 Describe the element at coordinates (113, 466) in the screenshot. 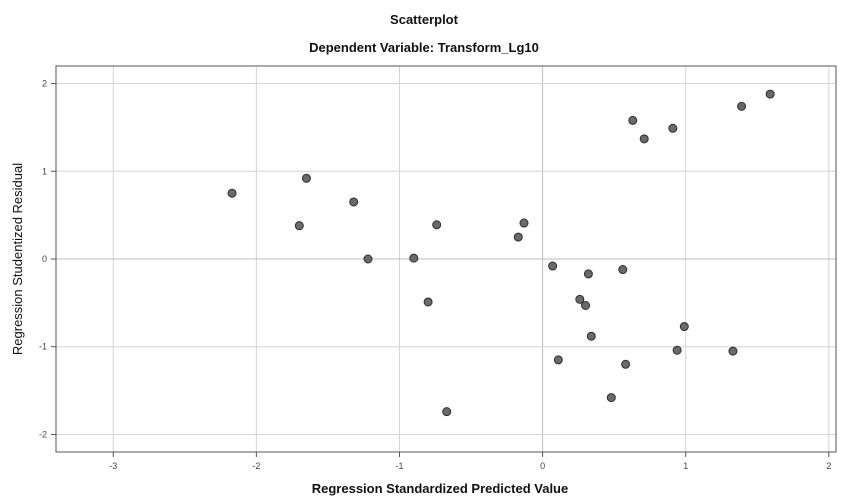

I see `x-tick-label: -3` at that location.